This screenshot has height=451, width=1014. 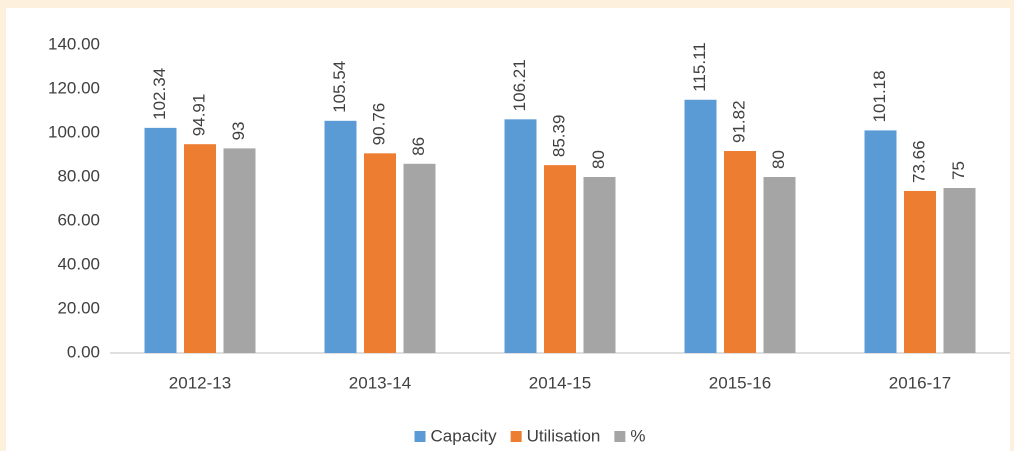 I want to click on value-label: 102.34, so click(x=159, y=94).